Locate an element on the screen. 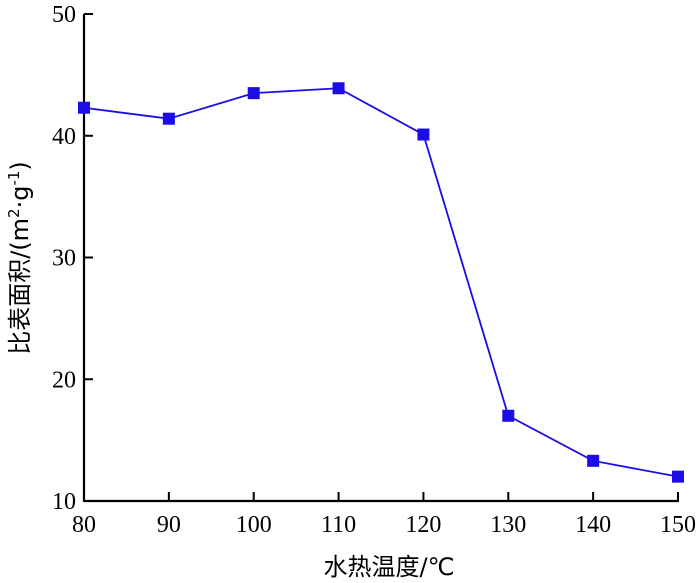 Image resolution: width=700 pixels, height=583 pixels. y-axis-title-main: 比表面积/(m is located at coordinates (20, 286).